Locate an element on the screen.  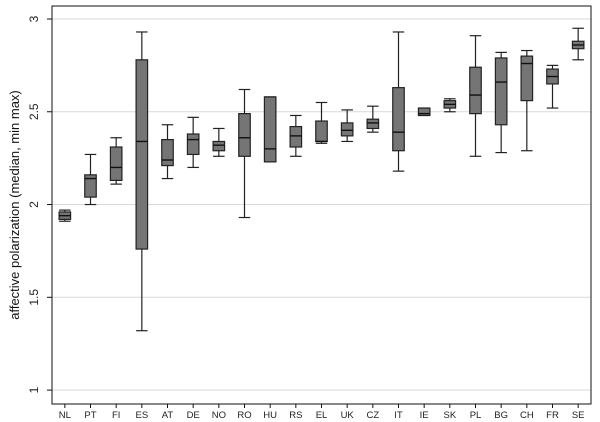
x-tick-label-fi: FI is located at coordinates (116, 415).